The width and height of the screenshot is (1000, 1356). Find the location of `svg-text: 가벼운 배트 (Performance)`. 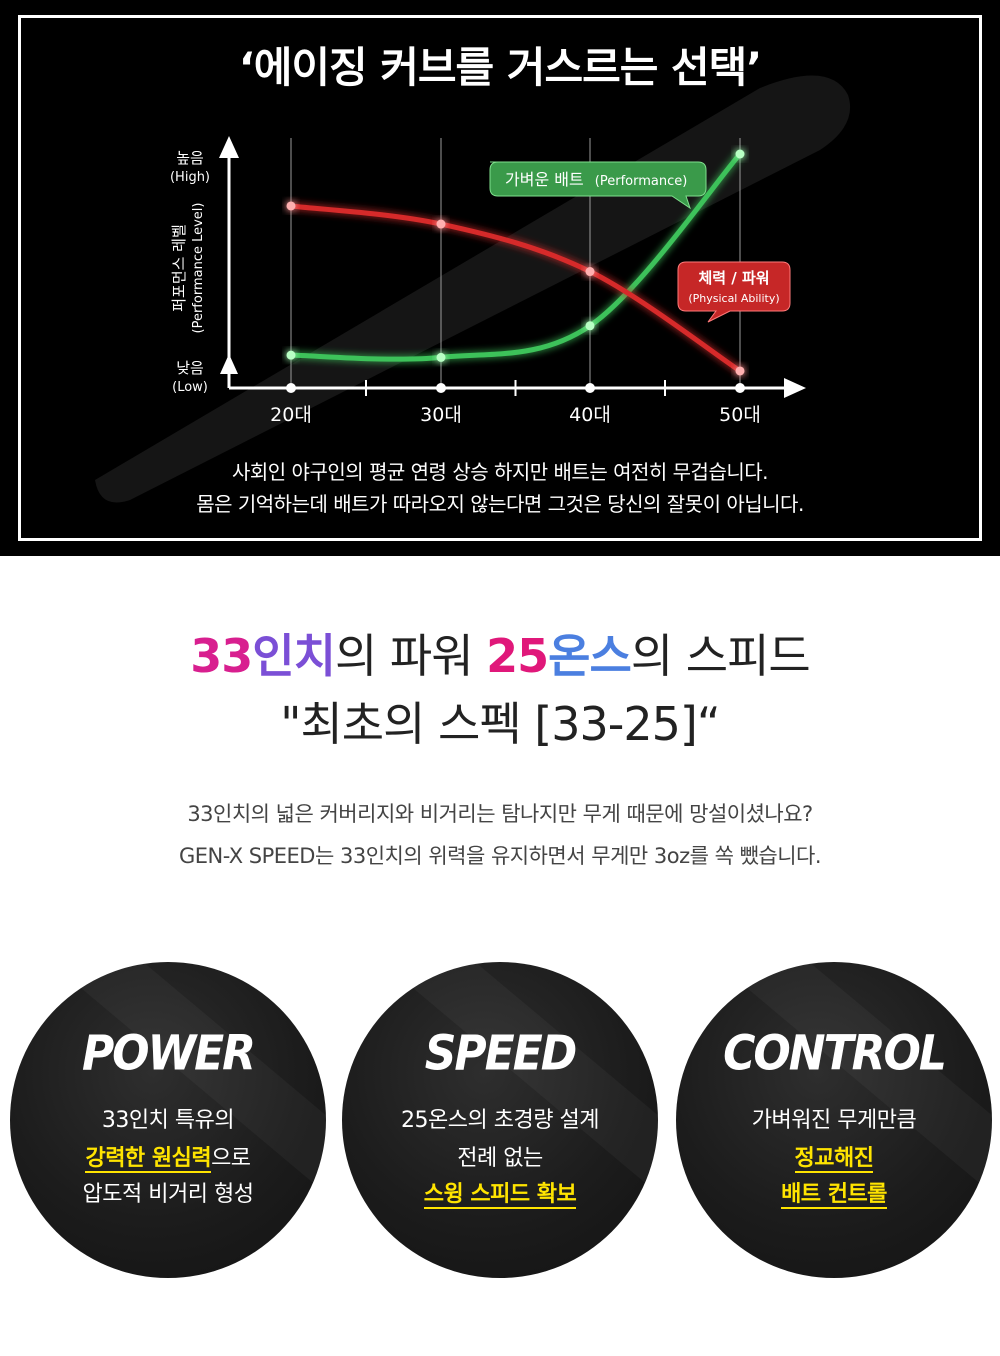

svg-text: 가벼운 배트 (Performance) is located at coordinates (596, 179).